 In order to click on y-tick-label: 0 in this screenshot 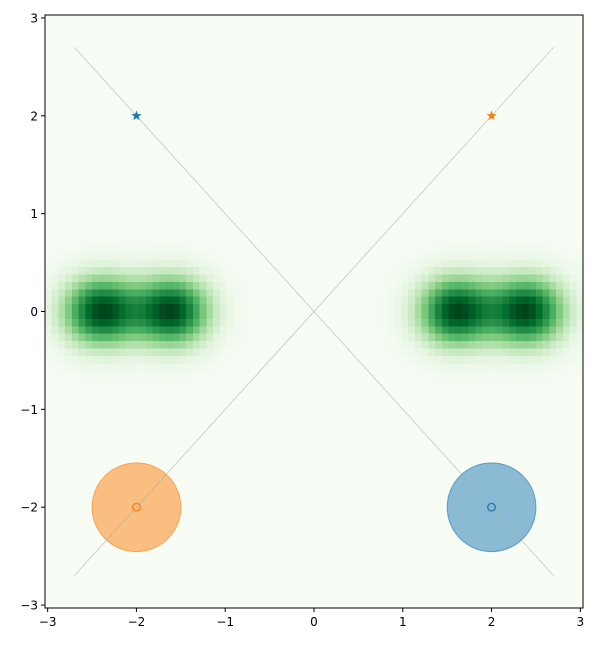, I will do `click(34, 312)`.